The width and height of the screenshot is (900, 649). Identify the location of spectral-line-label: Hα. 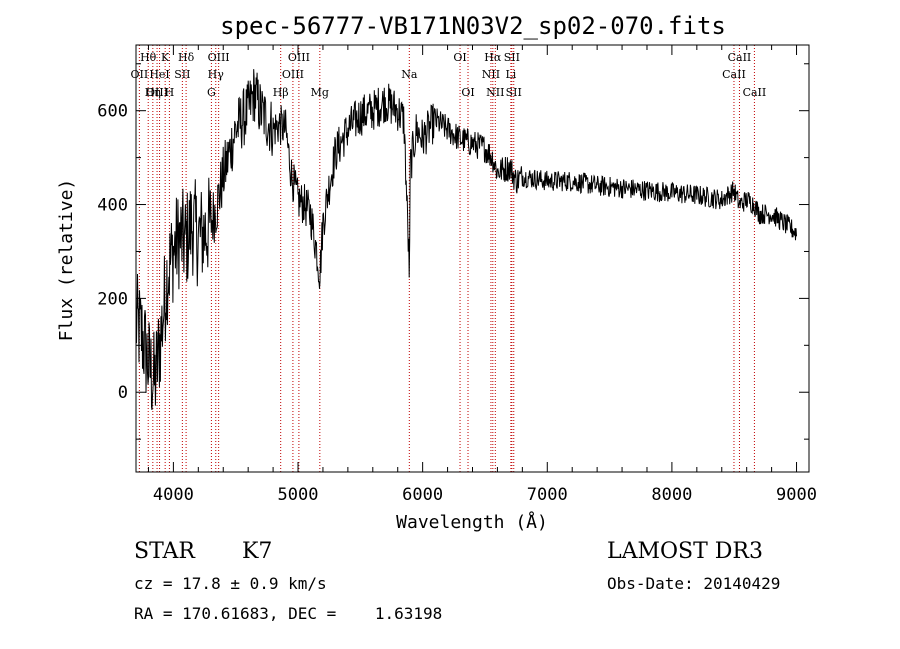
(493, 57).